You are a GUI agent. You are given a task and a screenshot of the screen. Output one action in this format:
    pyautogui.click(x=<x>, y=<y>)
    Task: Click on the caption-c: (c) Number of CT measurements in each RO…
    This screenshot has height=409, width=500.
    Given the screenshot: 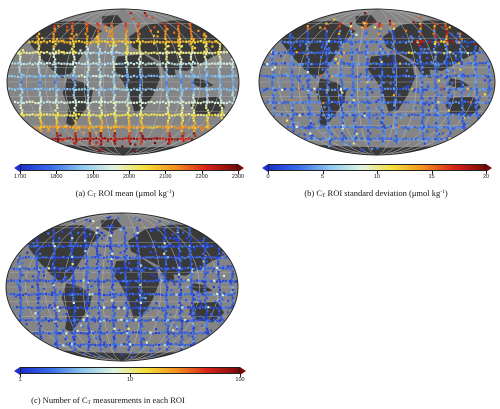 What is the action you would take?
    pyautogui.click(x=108, y=400)
    